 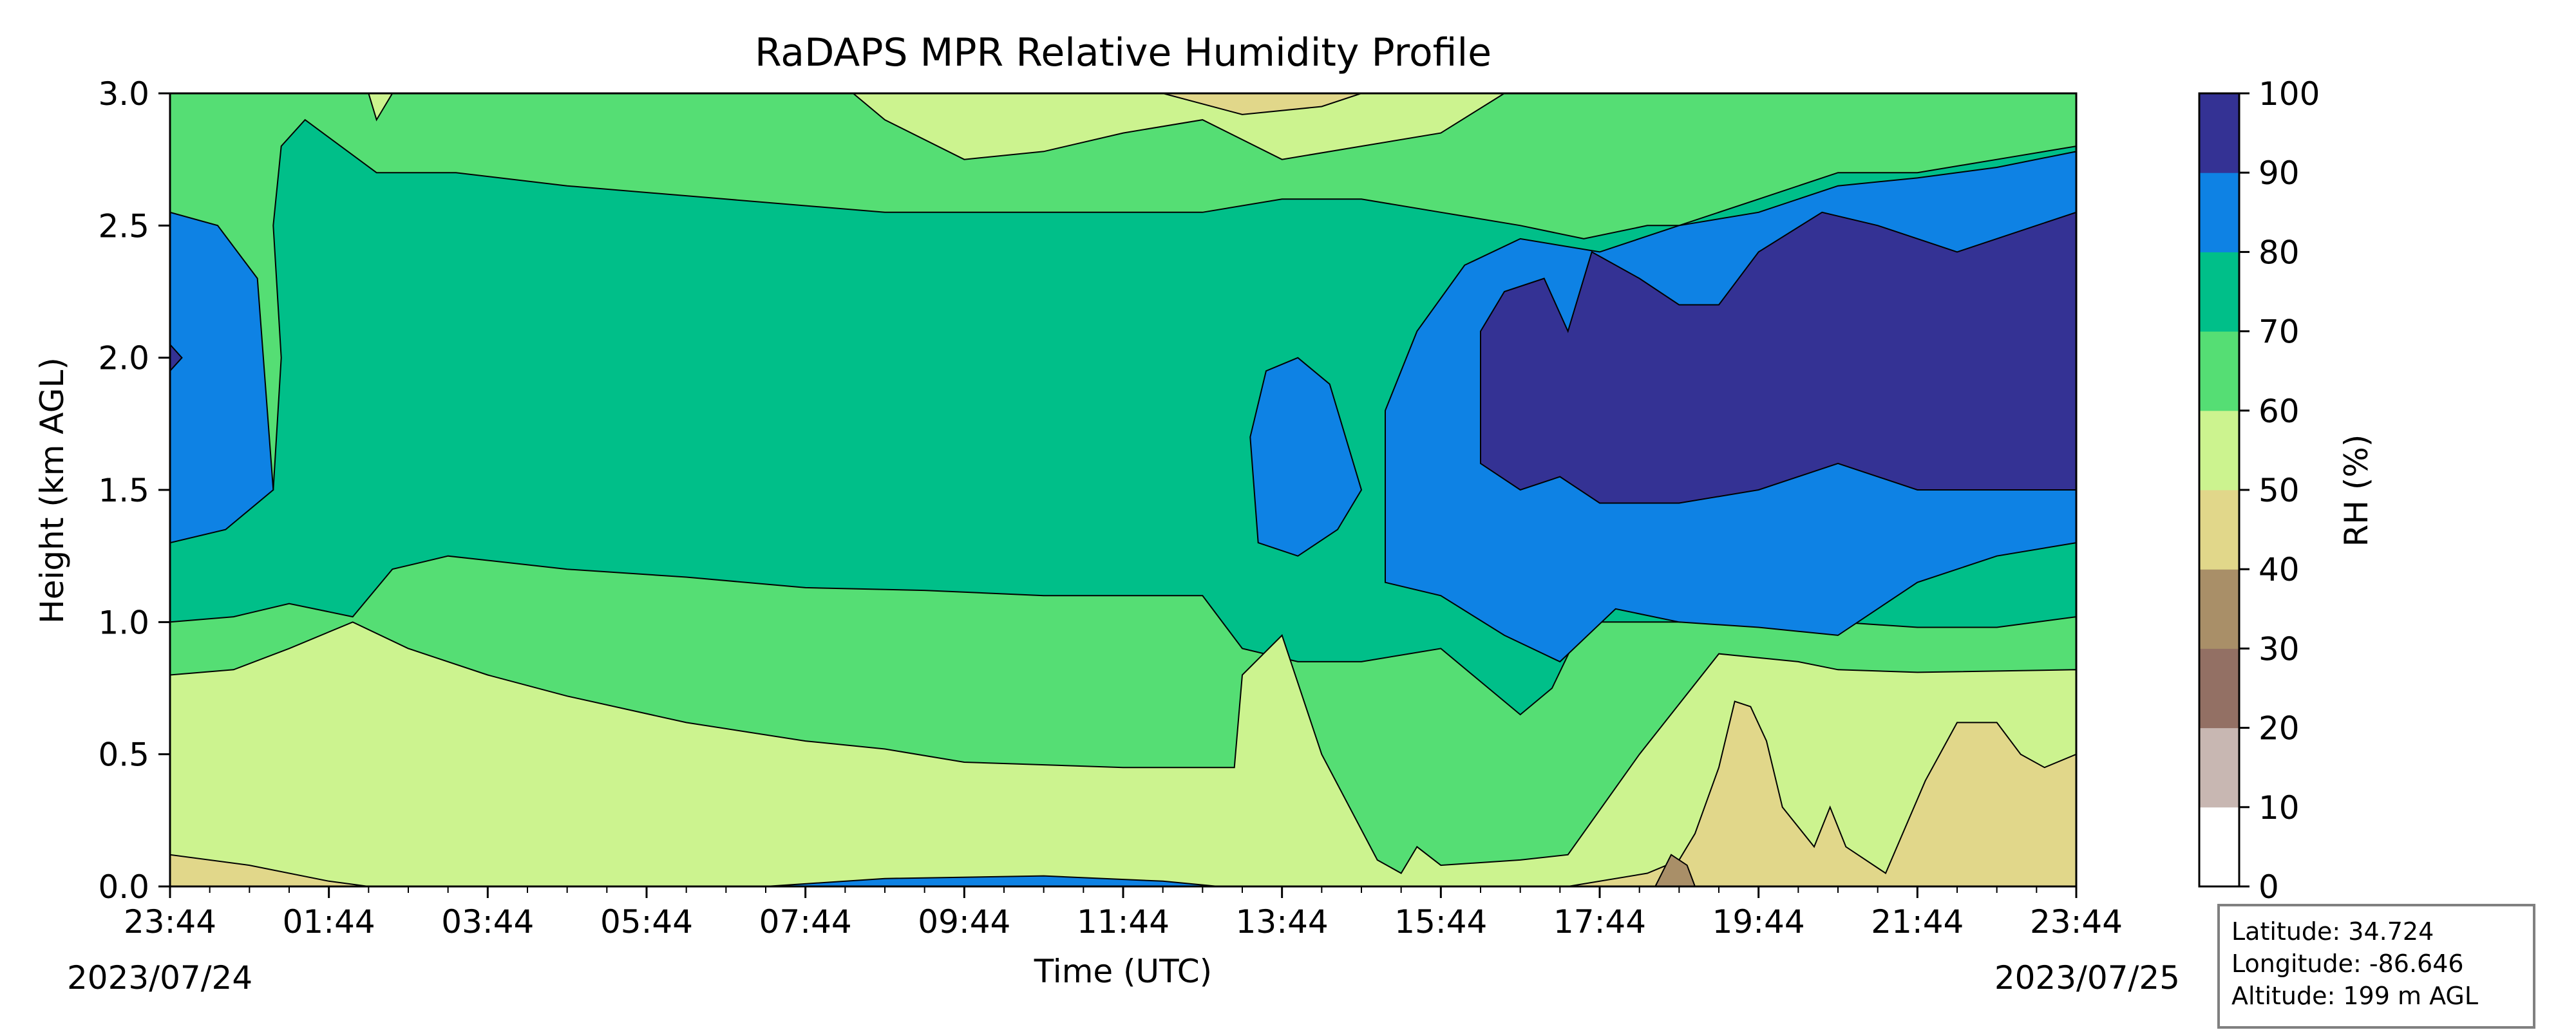 What do you see at coordinates (2357, 491) in the screenshot?
I see `colorbar-label: RH (%)` at bounding box center [2357, 491].